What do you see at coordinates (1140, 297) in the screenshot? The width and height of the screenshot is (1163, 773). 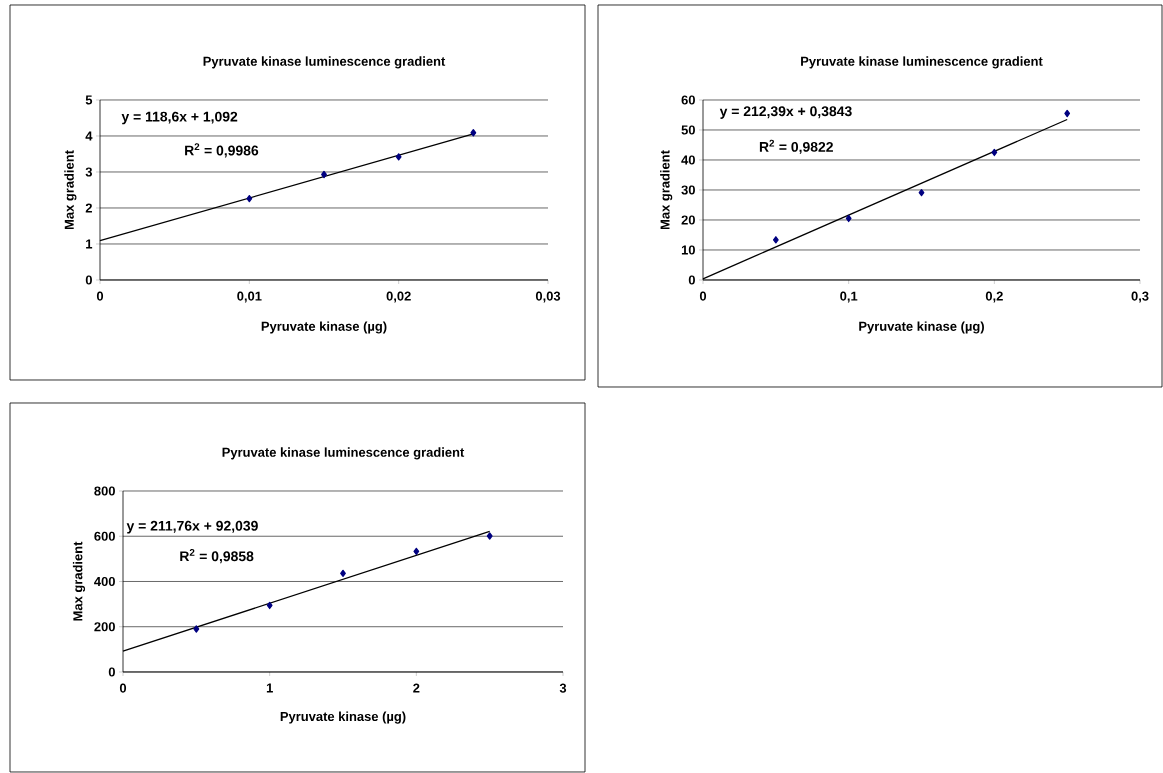 I see `x-tick-label: 0,3` at bounding box center [1140, 297].